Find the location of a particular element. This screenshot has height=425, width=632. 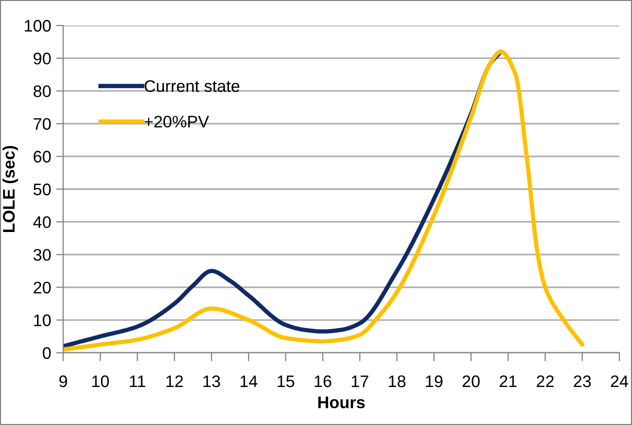

x-axis-title: Hours is located at coordinates (341, 402).